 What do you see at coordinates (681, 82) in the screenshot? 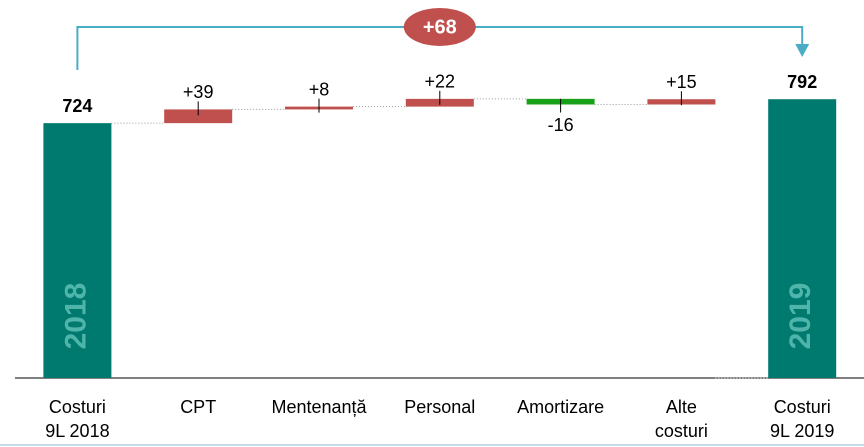
I see `value-label: +15` at bounding box center [681, 82].